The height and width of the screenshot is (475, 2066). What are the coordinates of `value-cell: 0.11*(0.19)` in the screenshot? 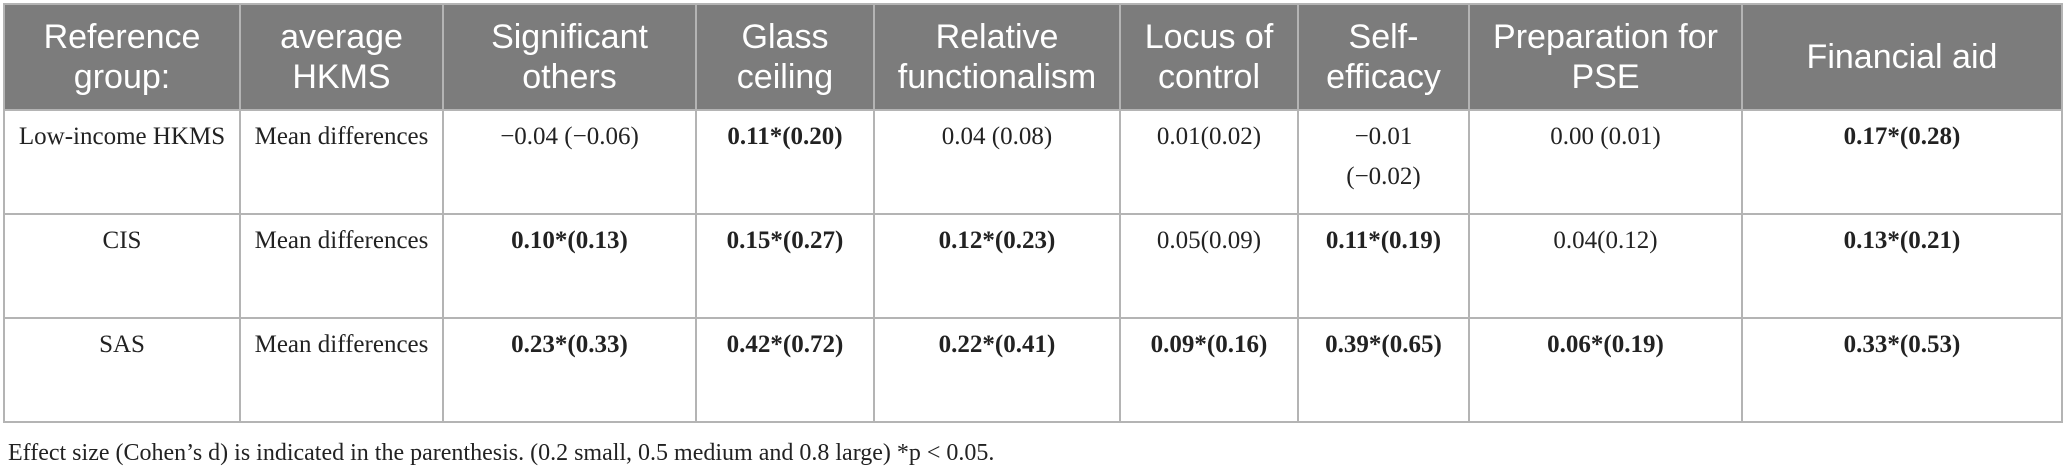 It's located at (1383, 266).